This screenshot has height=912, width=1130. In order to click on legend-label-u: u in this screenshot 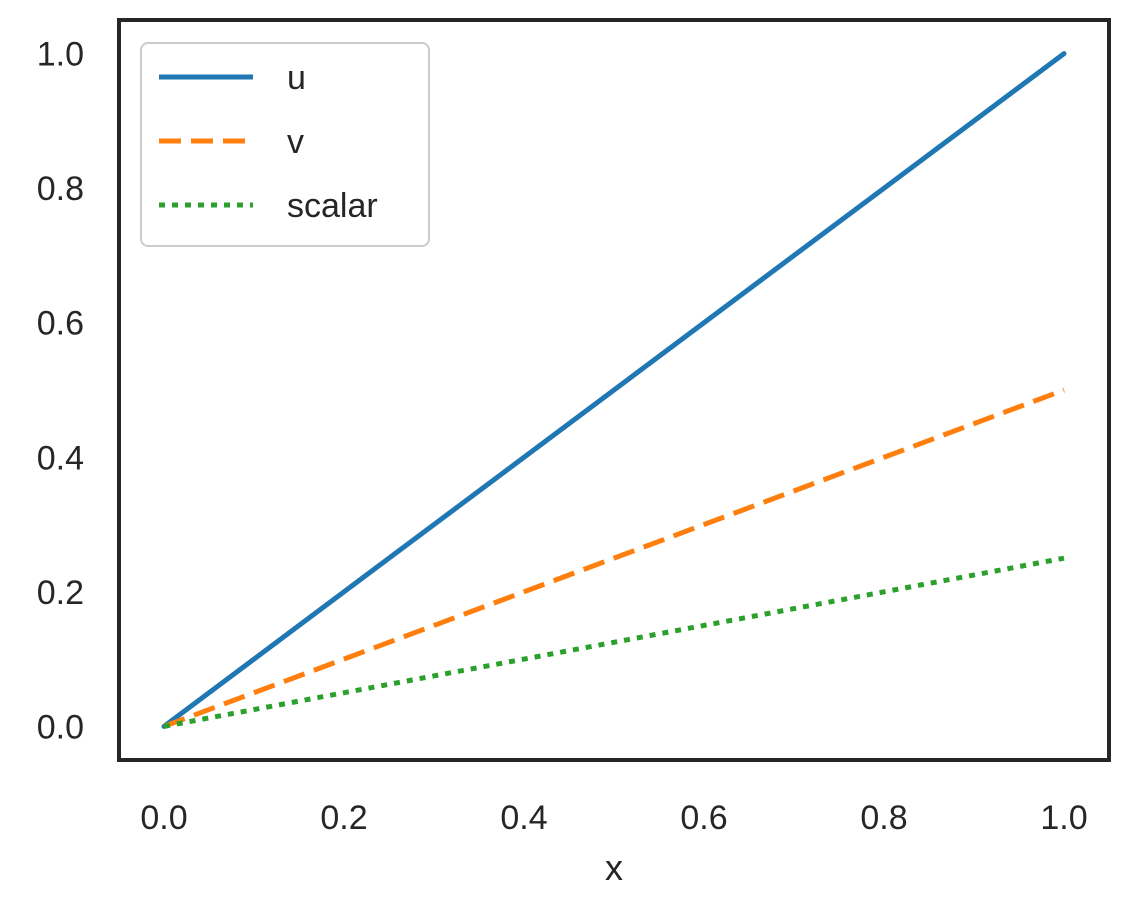, I will do `click(296, 78)`.